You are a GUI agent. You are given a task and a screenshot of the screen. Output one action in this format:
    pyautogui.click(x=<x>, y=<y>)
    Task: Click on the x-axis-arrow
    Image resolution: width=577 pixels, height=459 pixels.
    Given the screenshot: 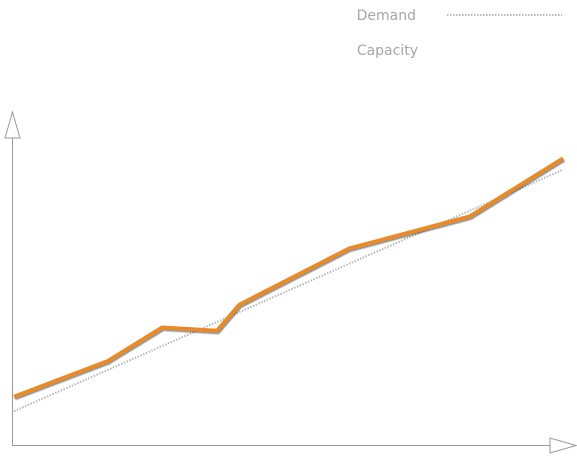 What is the action you would take?
    pyautogui.click(x=563, y=445)
    